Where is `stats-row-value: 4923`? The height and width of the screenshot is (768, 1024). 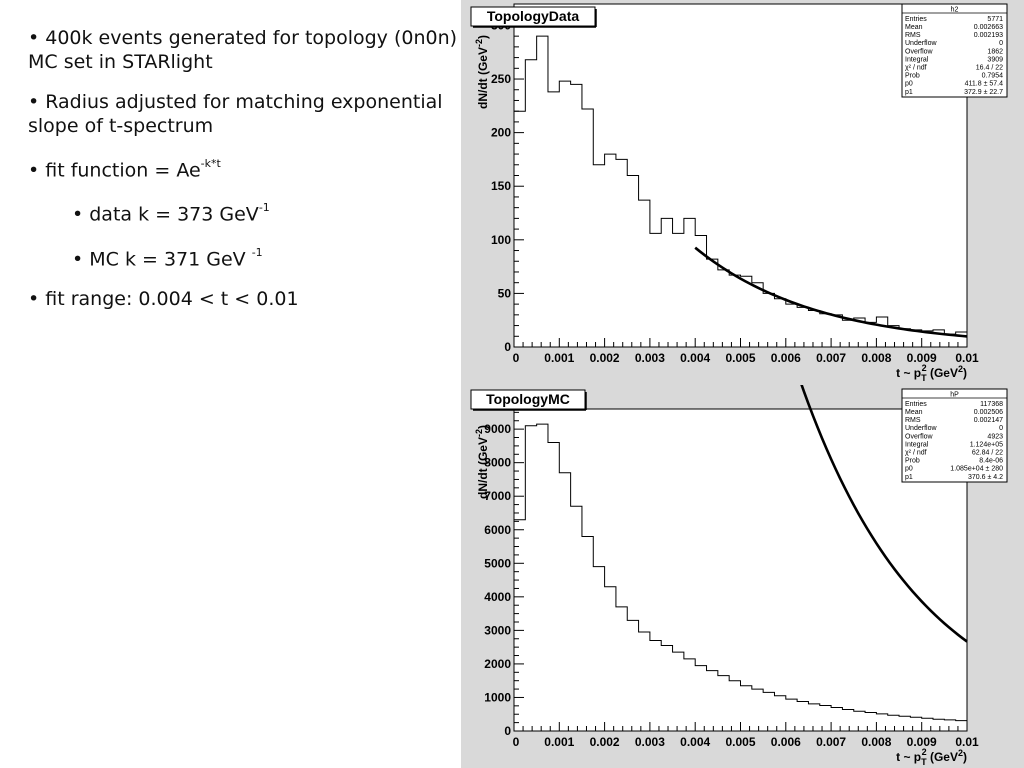 stats-row-value: 4923 is located at coordinates (995, 436).